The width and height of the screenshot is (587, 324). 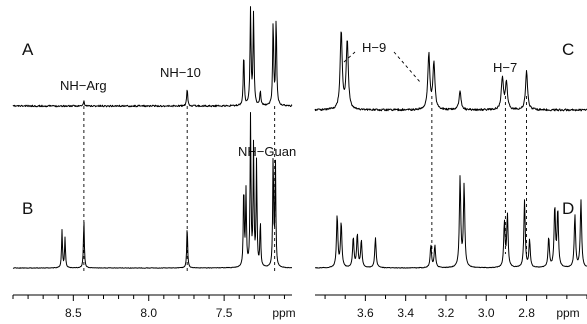 What do you see at coordinates (73, 313) in the screenshot?
I see `tick-label: 8.5` at bounding box center [73, 313].